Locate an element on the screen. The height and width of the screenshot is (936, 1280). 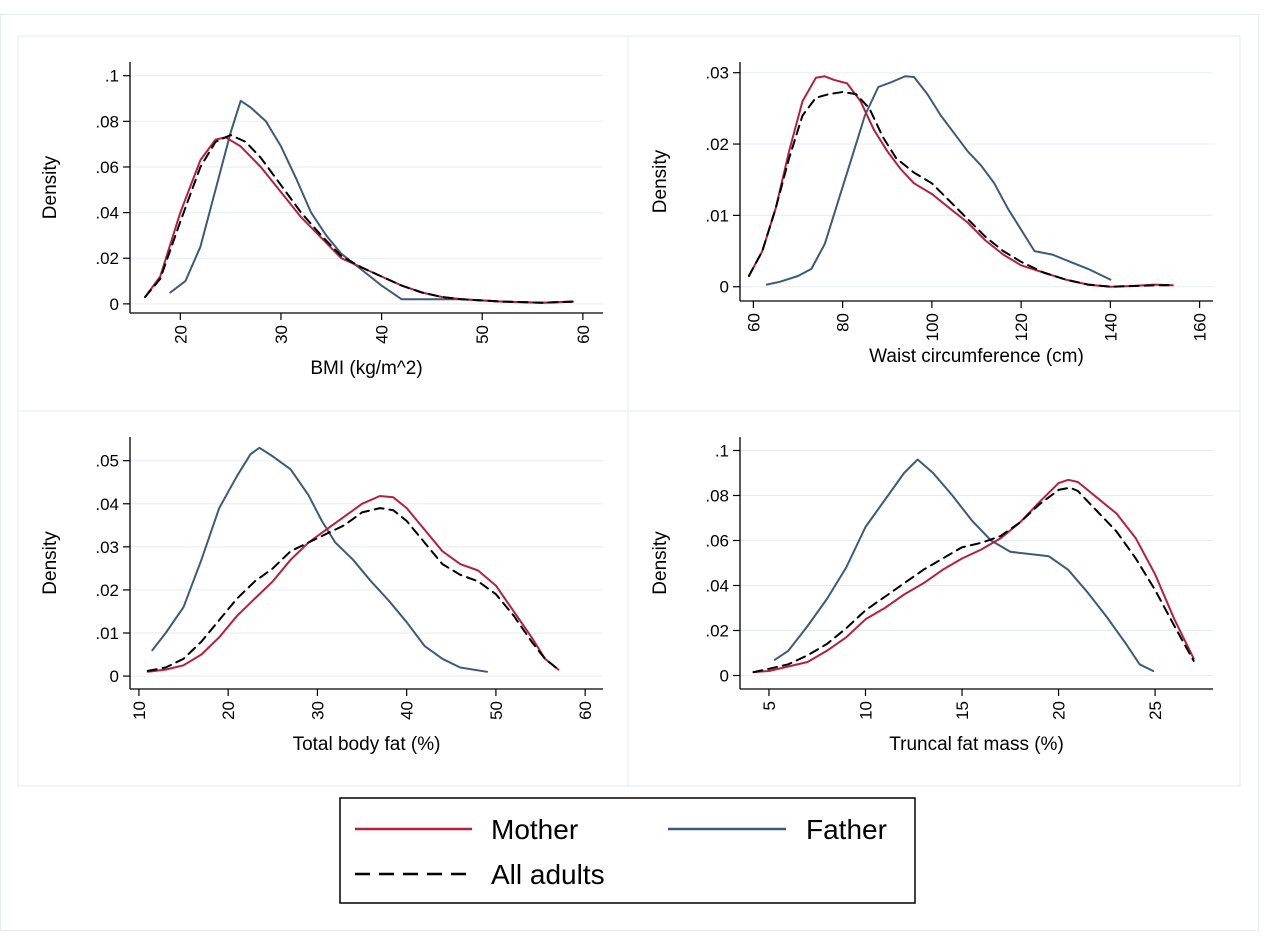
legend-label-mother: Mother is located at coordinates (534, 829).